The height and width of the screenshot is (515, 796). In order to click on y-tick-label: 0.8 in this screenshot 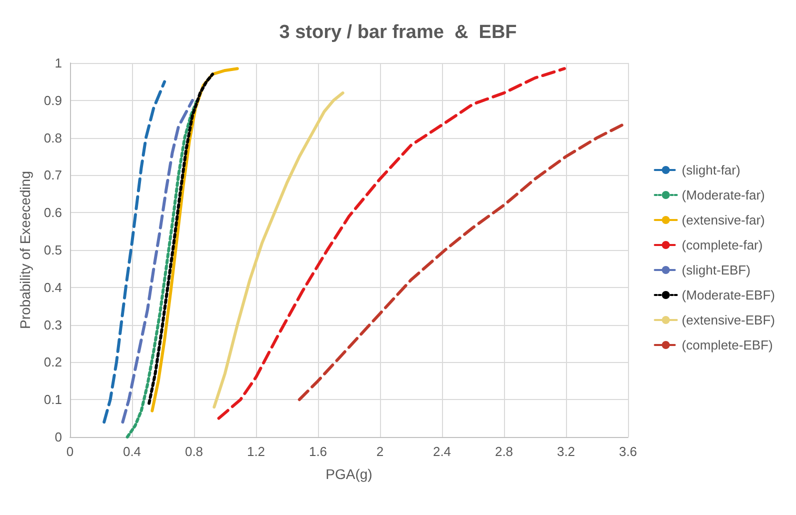, I will do `click(53, 138)`.